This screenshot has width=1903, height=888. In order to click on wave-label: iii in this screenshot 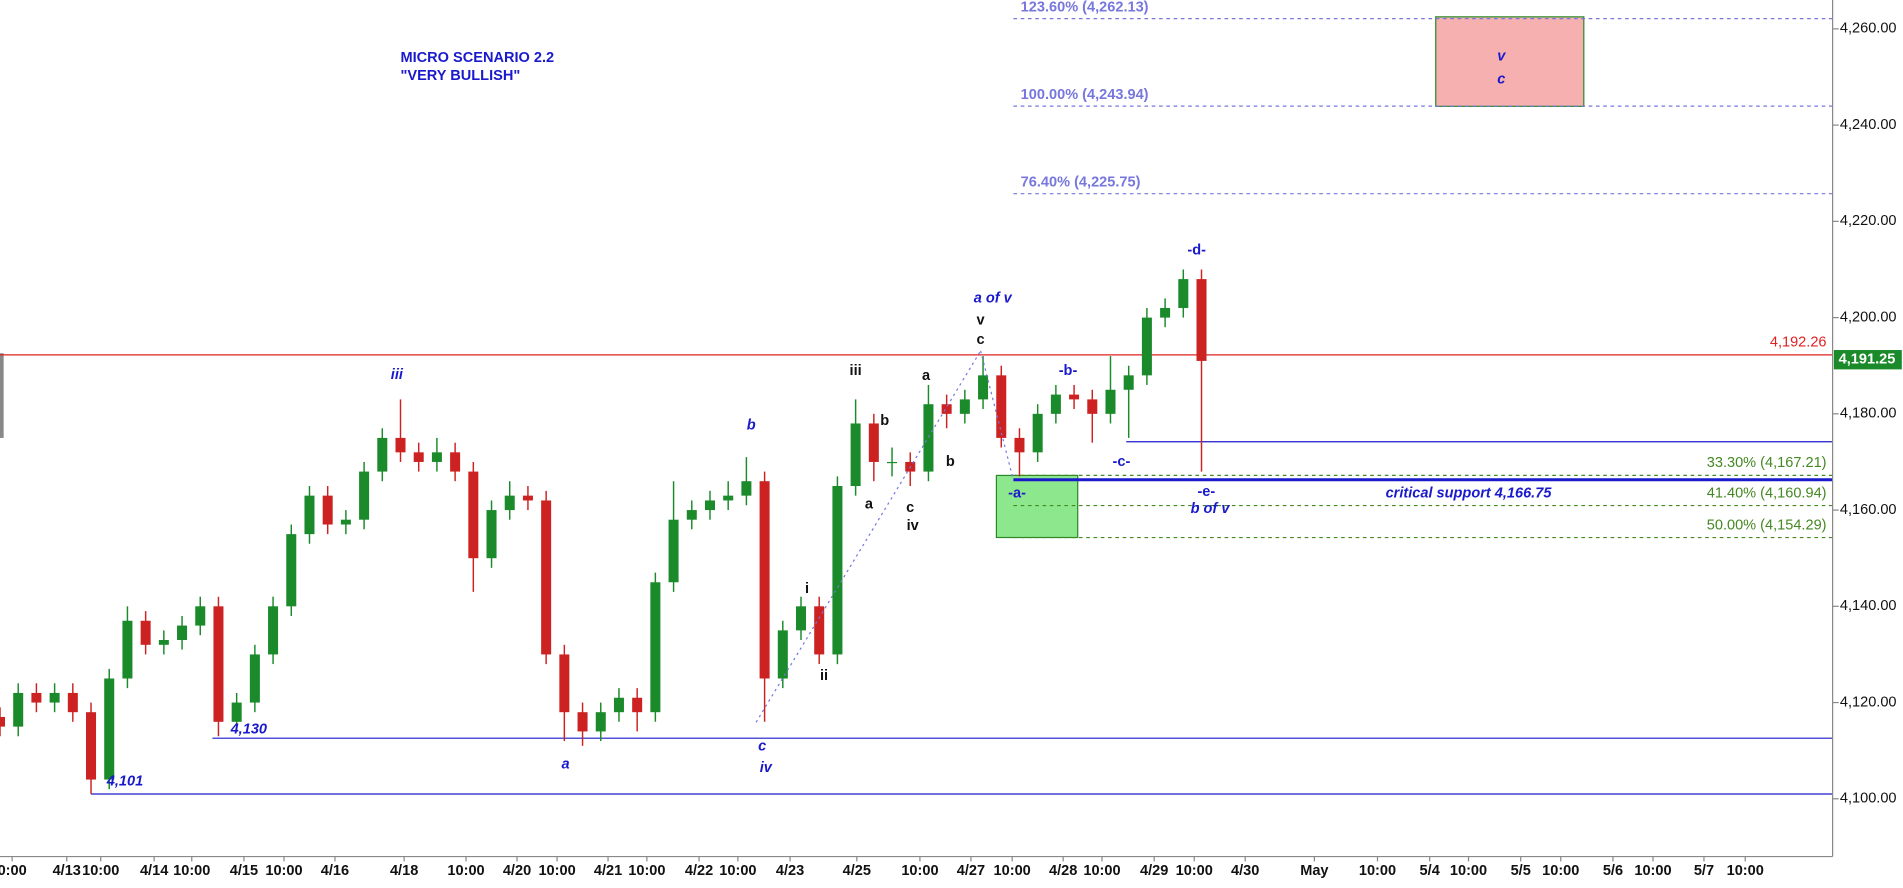, I will do `click(397, 375)`.